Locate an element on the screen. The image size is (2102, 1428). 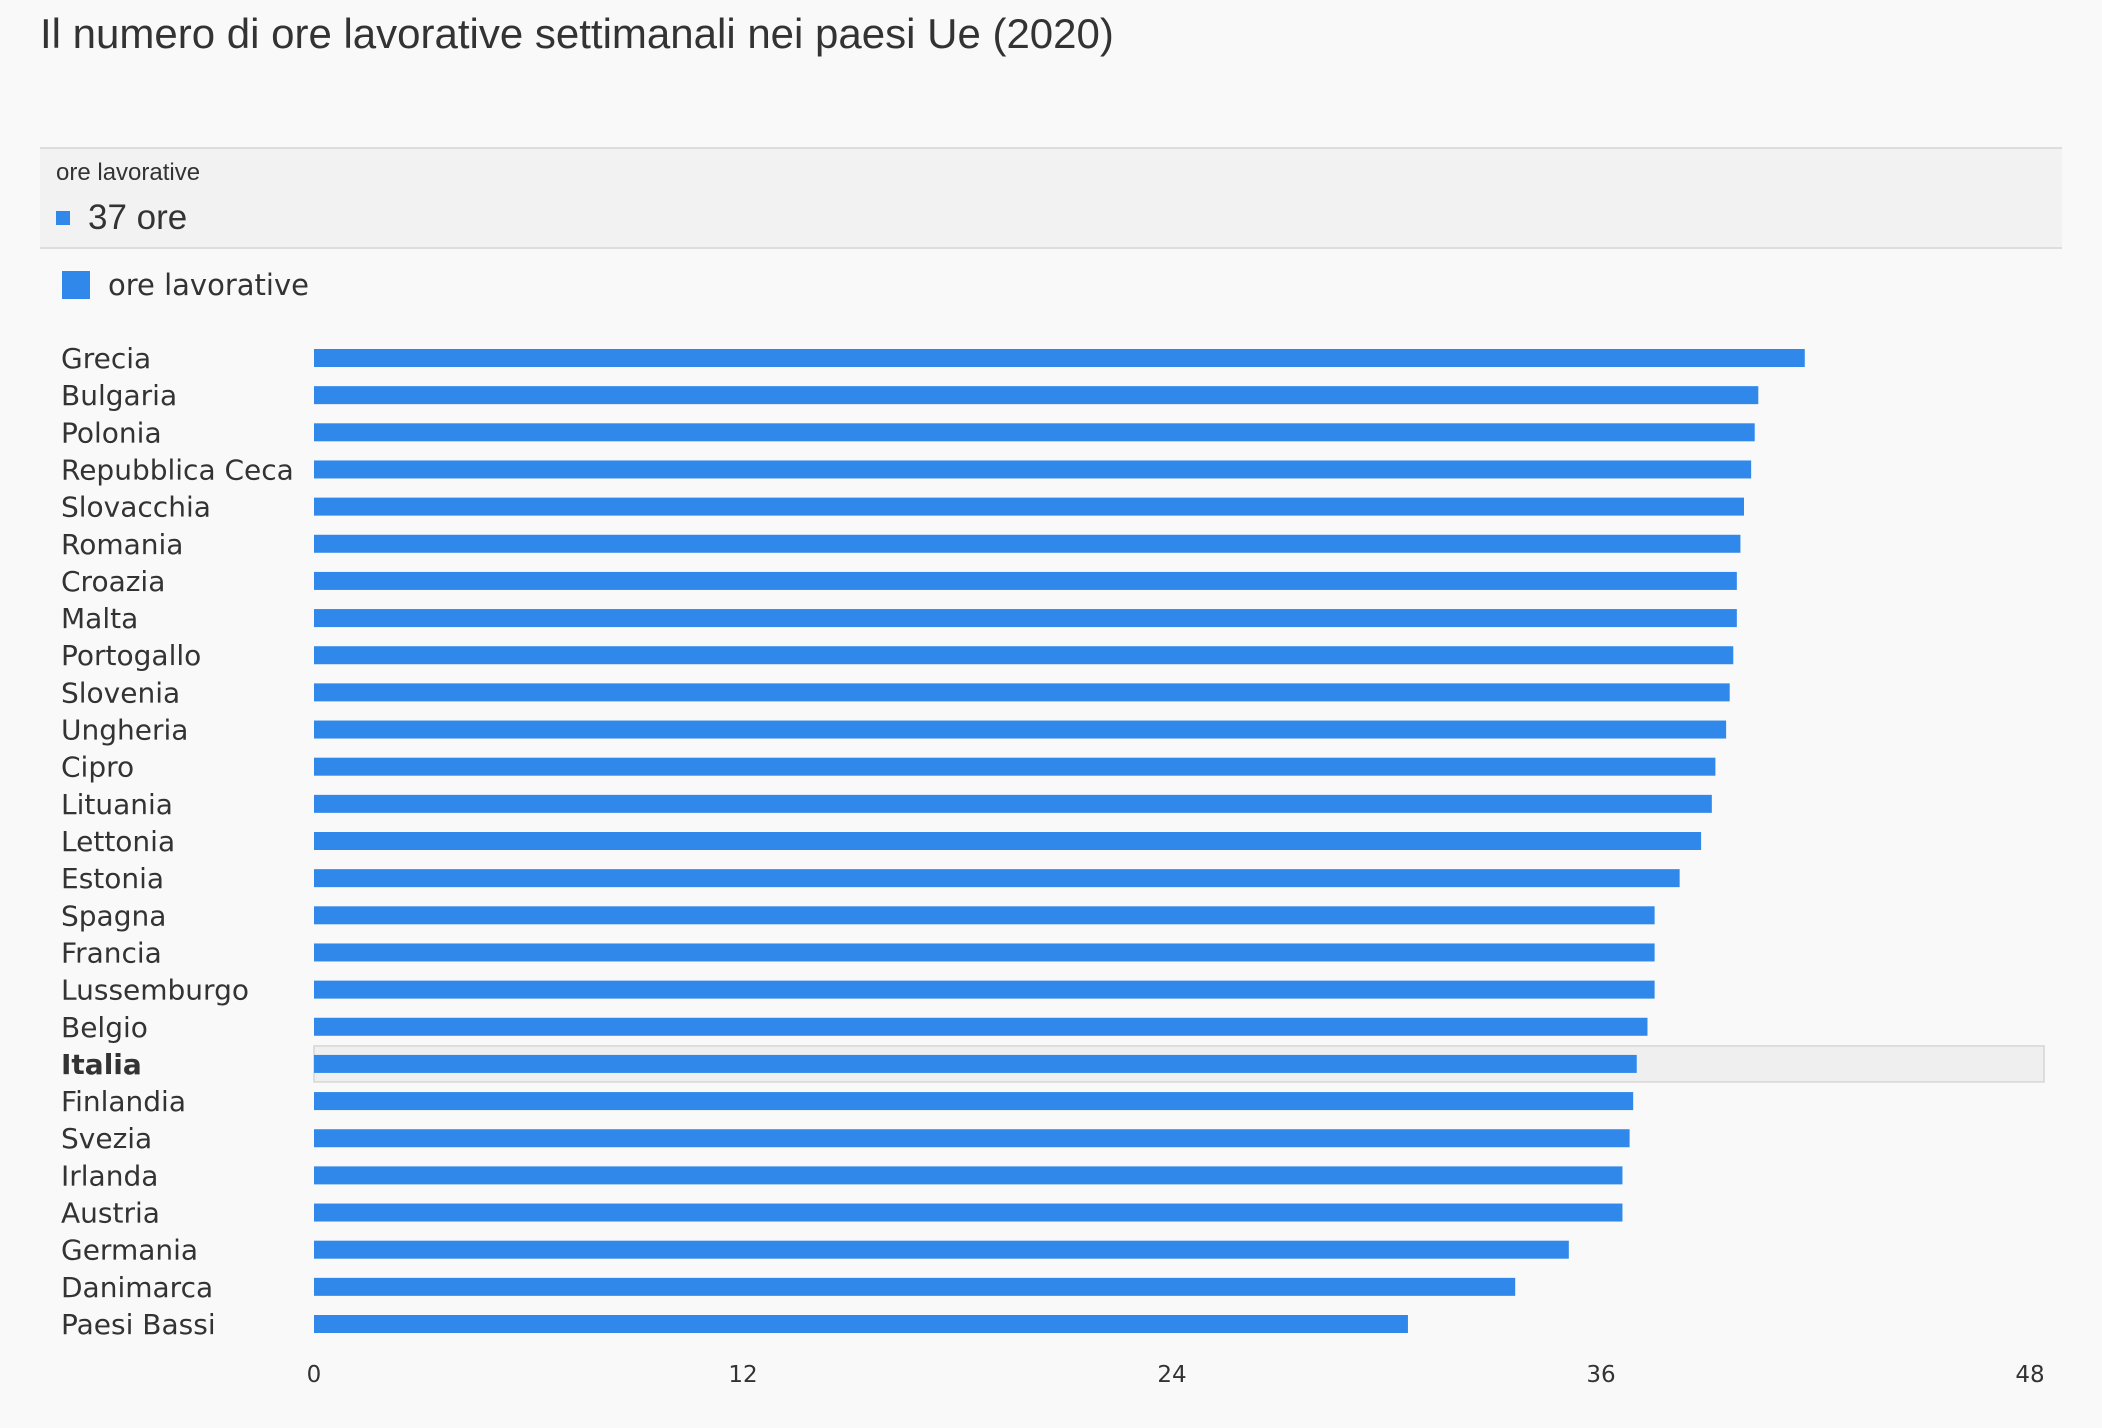
category-label: Lituania is located at coordinates (117, 804).